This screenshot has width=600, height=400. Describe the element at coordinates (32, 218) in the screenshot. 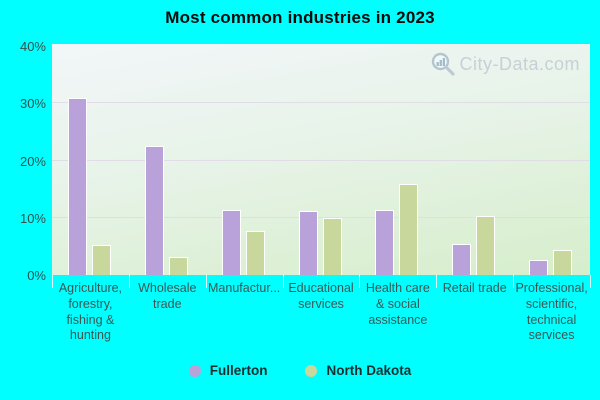

I see `y-tick-label-10%: 10%` at that location.